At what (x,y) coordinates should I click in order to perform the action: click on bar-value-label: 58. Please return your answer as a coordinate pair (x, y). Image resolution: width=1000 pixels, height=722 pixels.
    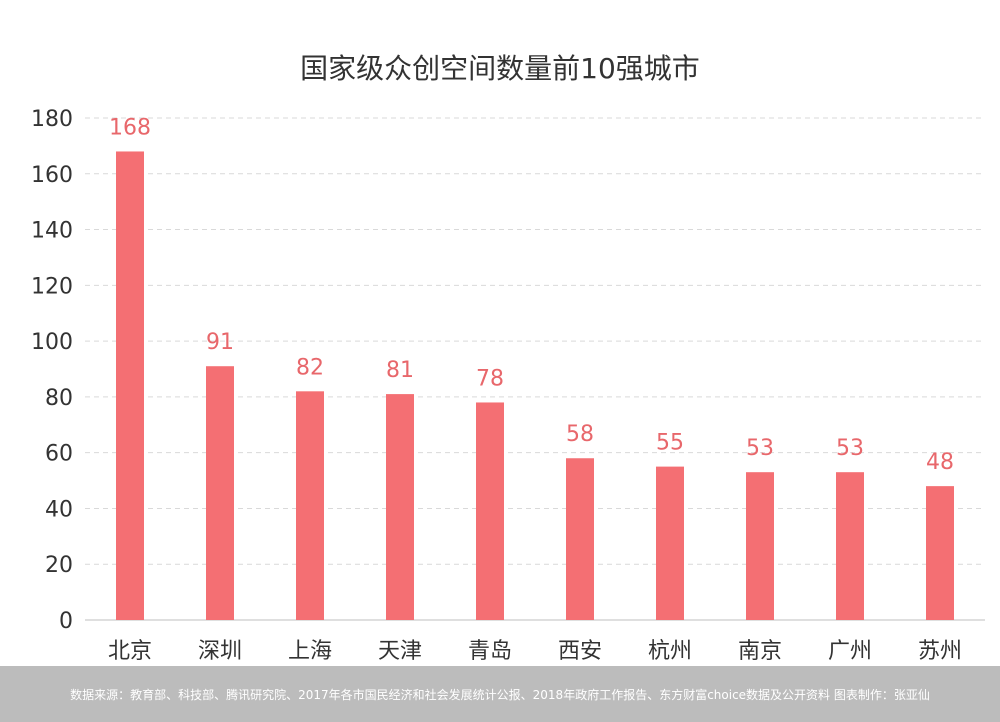
    Looking at the image, I should click on (580, 434).